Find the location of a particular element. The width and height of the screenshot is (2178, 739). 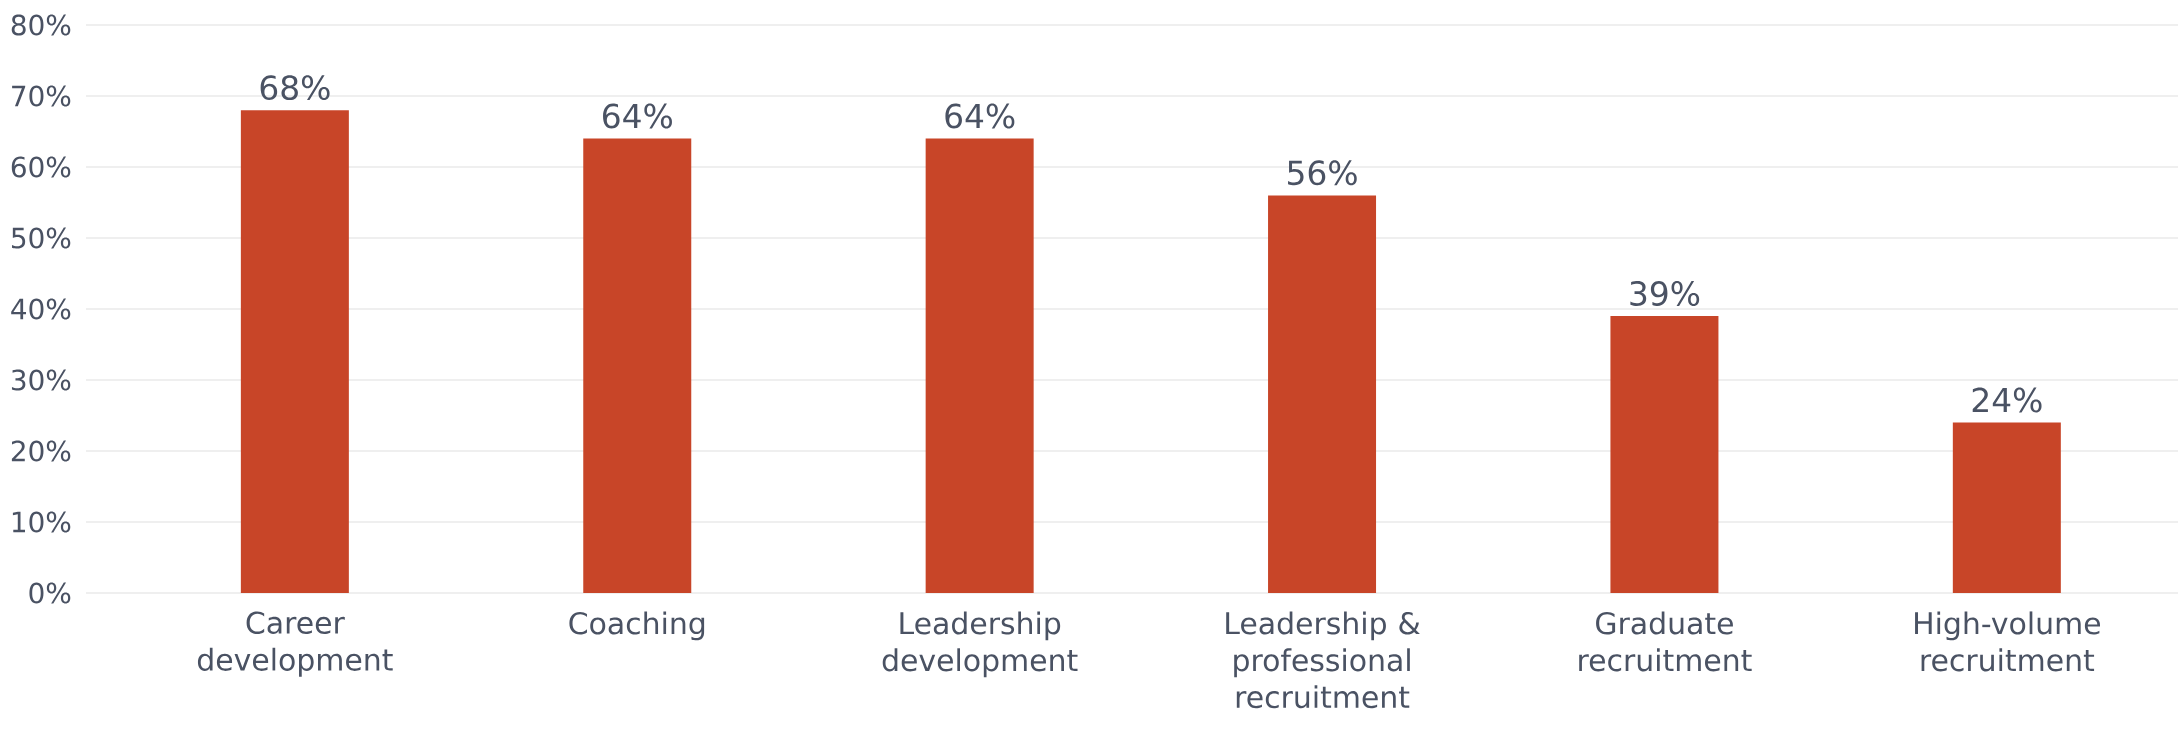

y-tick-label: 40% is located at coordinates (41, 309).